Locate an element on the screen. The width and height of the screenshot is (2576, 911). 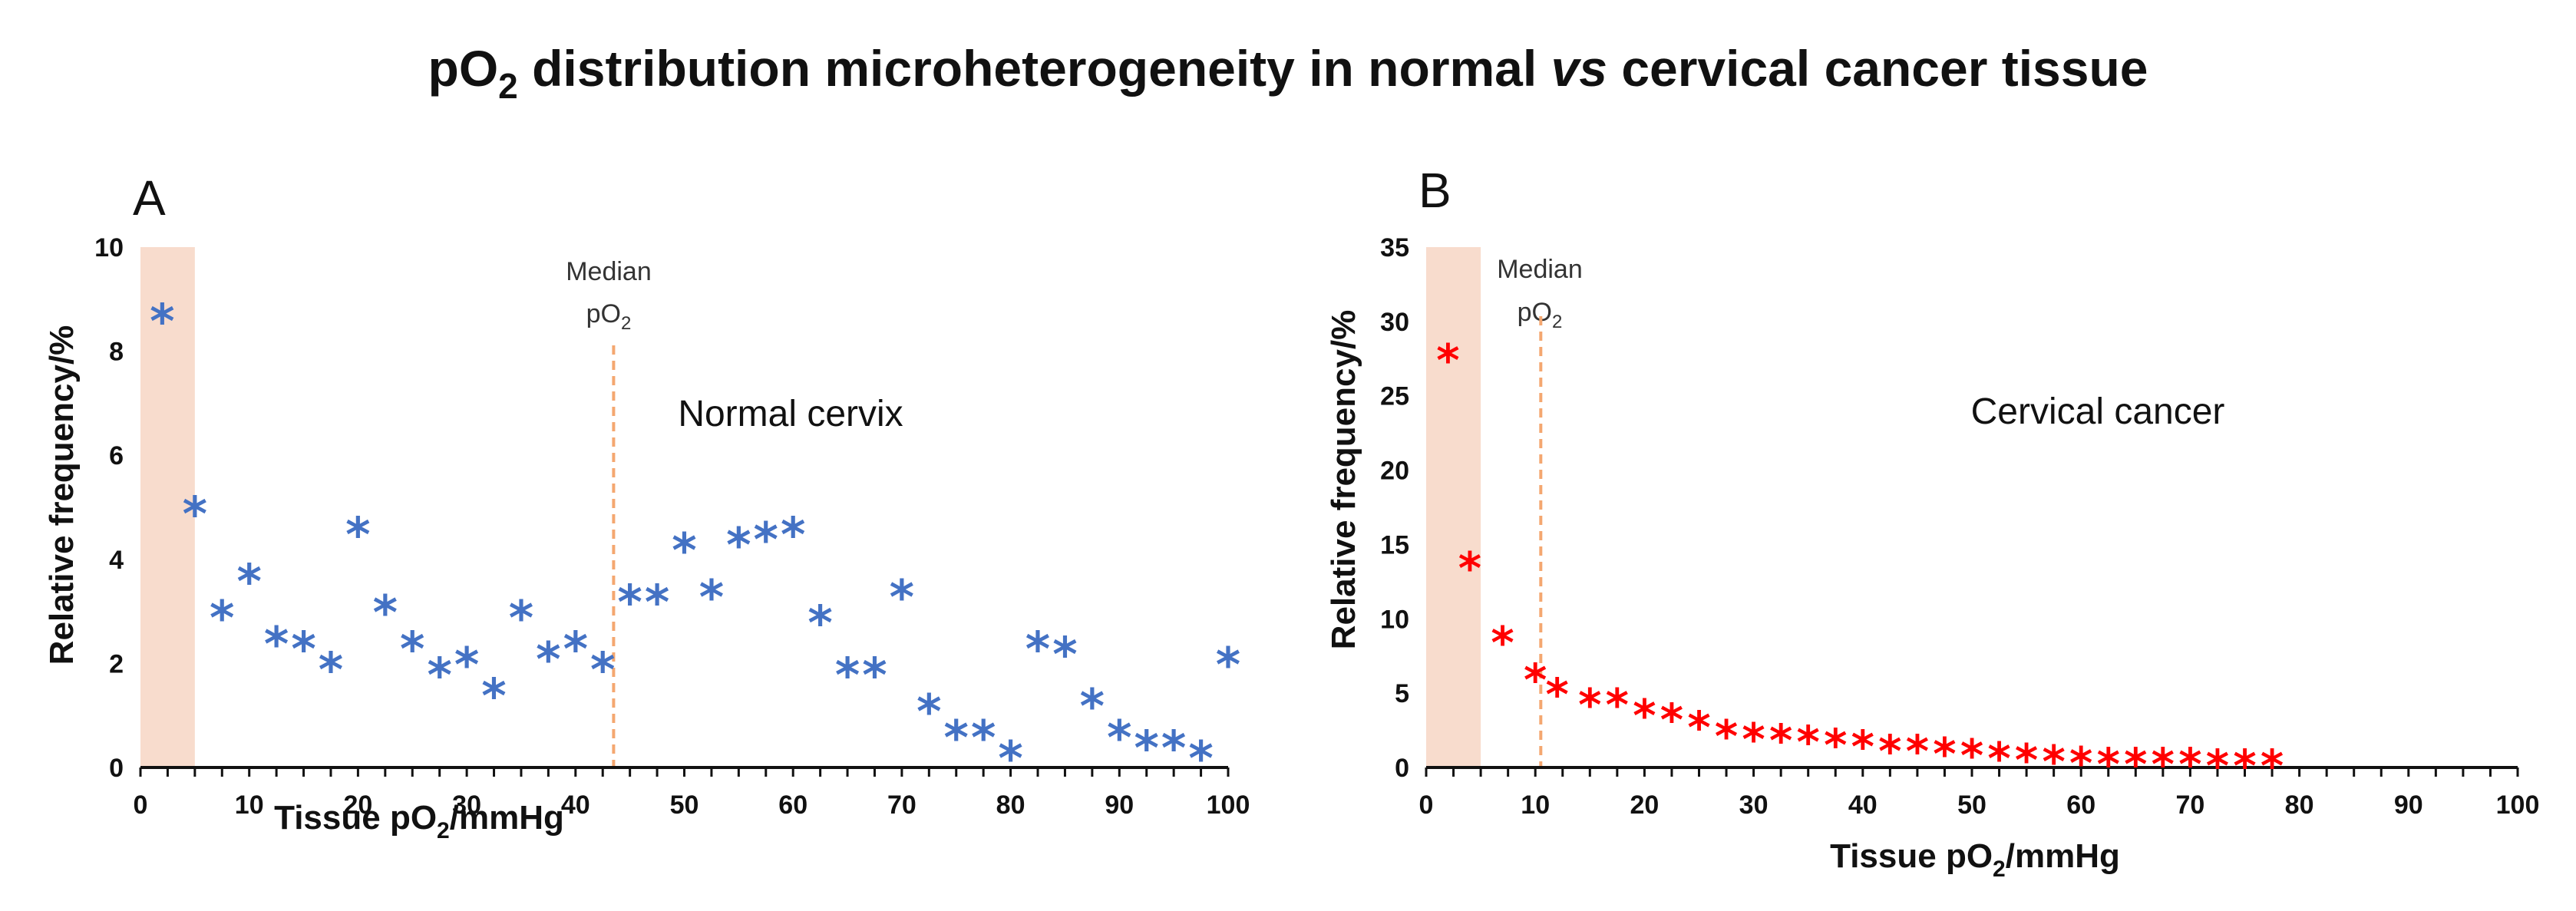
panel-a-x-axis-label: Tissue pO2/mmHg is located at coordinates (419, 821).